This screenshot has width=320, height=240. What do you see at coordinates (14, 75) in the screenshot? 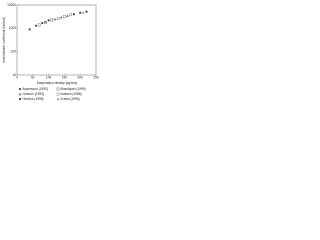
I see `y-tick-label: 10` at bounding box center [14, 75].